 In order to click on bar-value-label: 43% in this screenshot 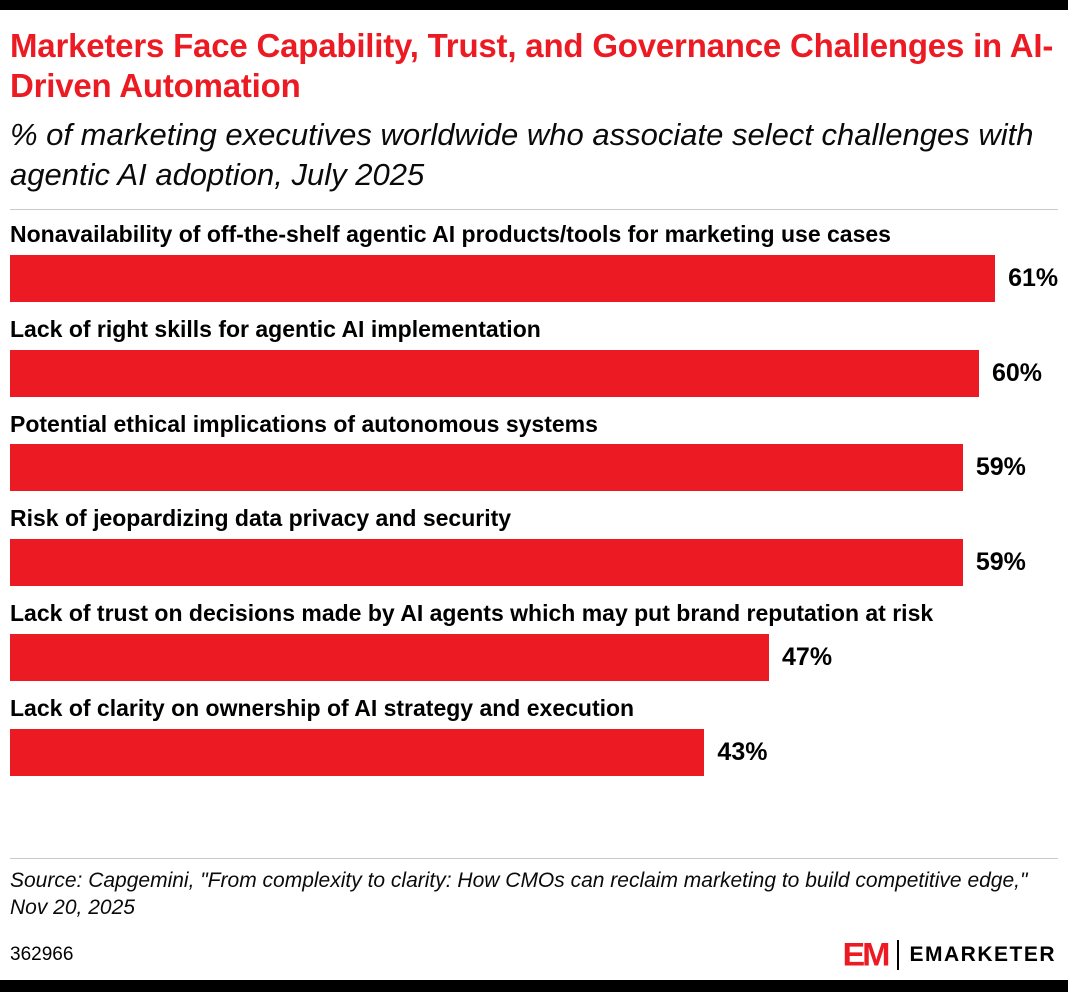, I will do `click(742, 751)`.